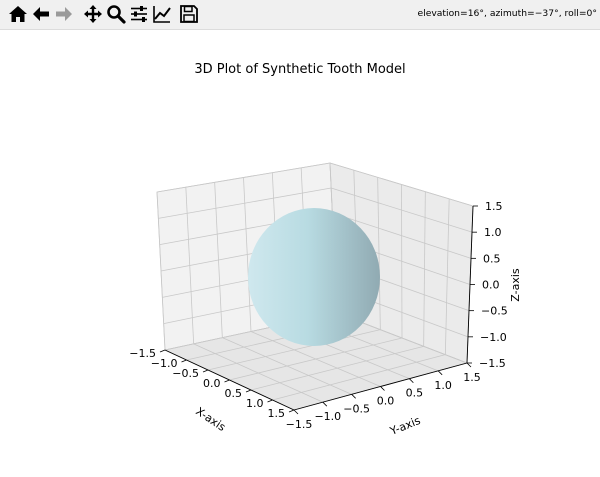 This screenshot has height=477, width=600. I want to click on y-tick-label: 1.5, so click(472, 377).